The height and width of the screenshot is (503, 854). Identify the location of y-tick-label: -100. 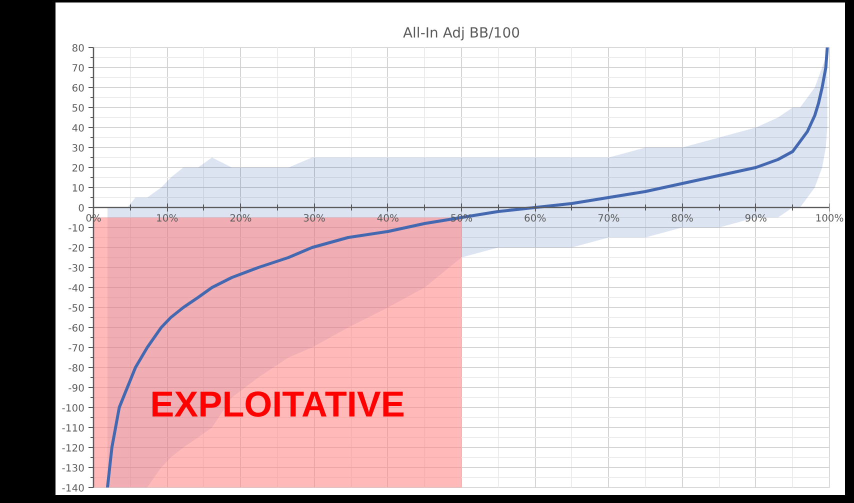
(73, 409).